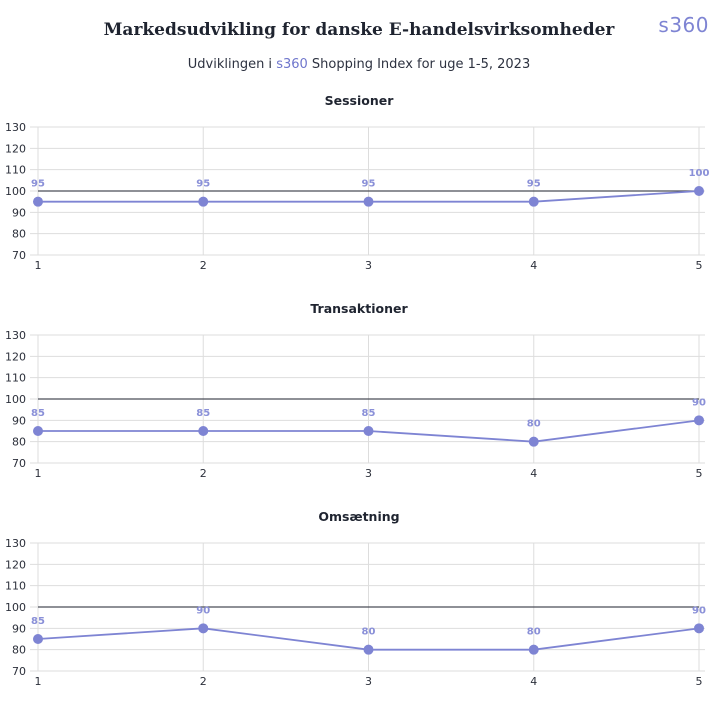  Describe the element at coordinates (359, 308) in the screenshot. I see `chart-title: Transaktioner` at that location.